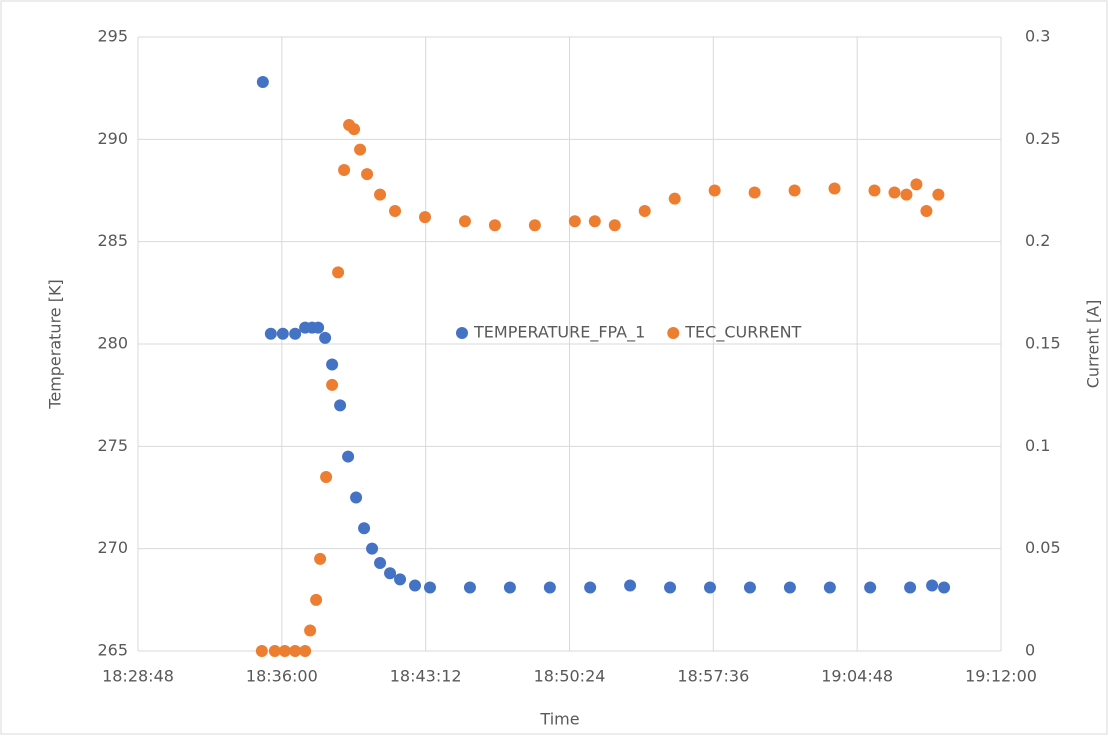 The height and width of the screenshot is (736, 1109). Describe the element at coordinates (112, 240) in the screenshot. I see `y-tick-label: 285` at that location.